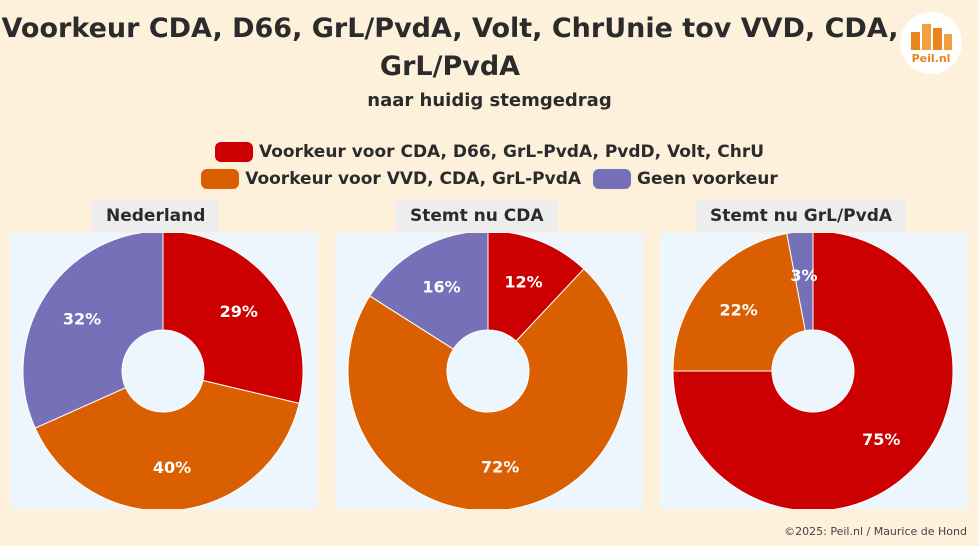 This screenshot has height=546, width=979. What do you see at coordinates (413, 178) in the screenshot?
I see `legend-label: Voorkeur voor VVD, CDA, GrL-PvdA` at bounding box center [413, 178].